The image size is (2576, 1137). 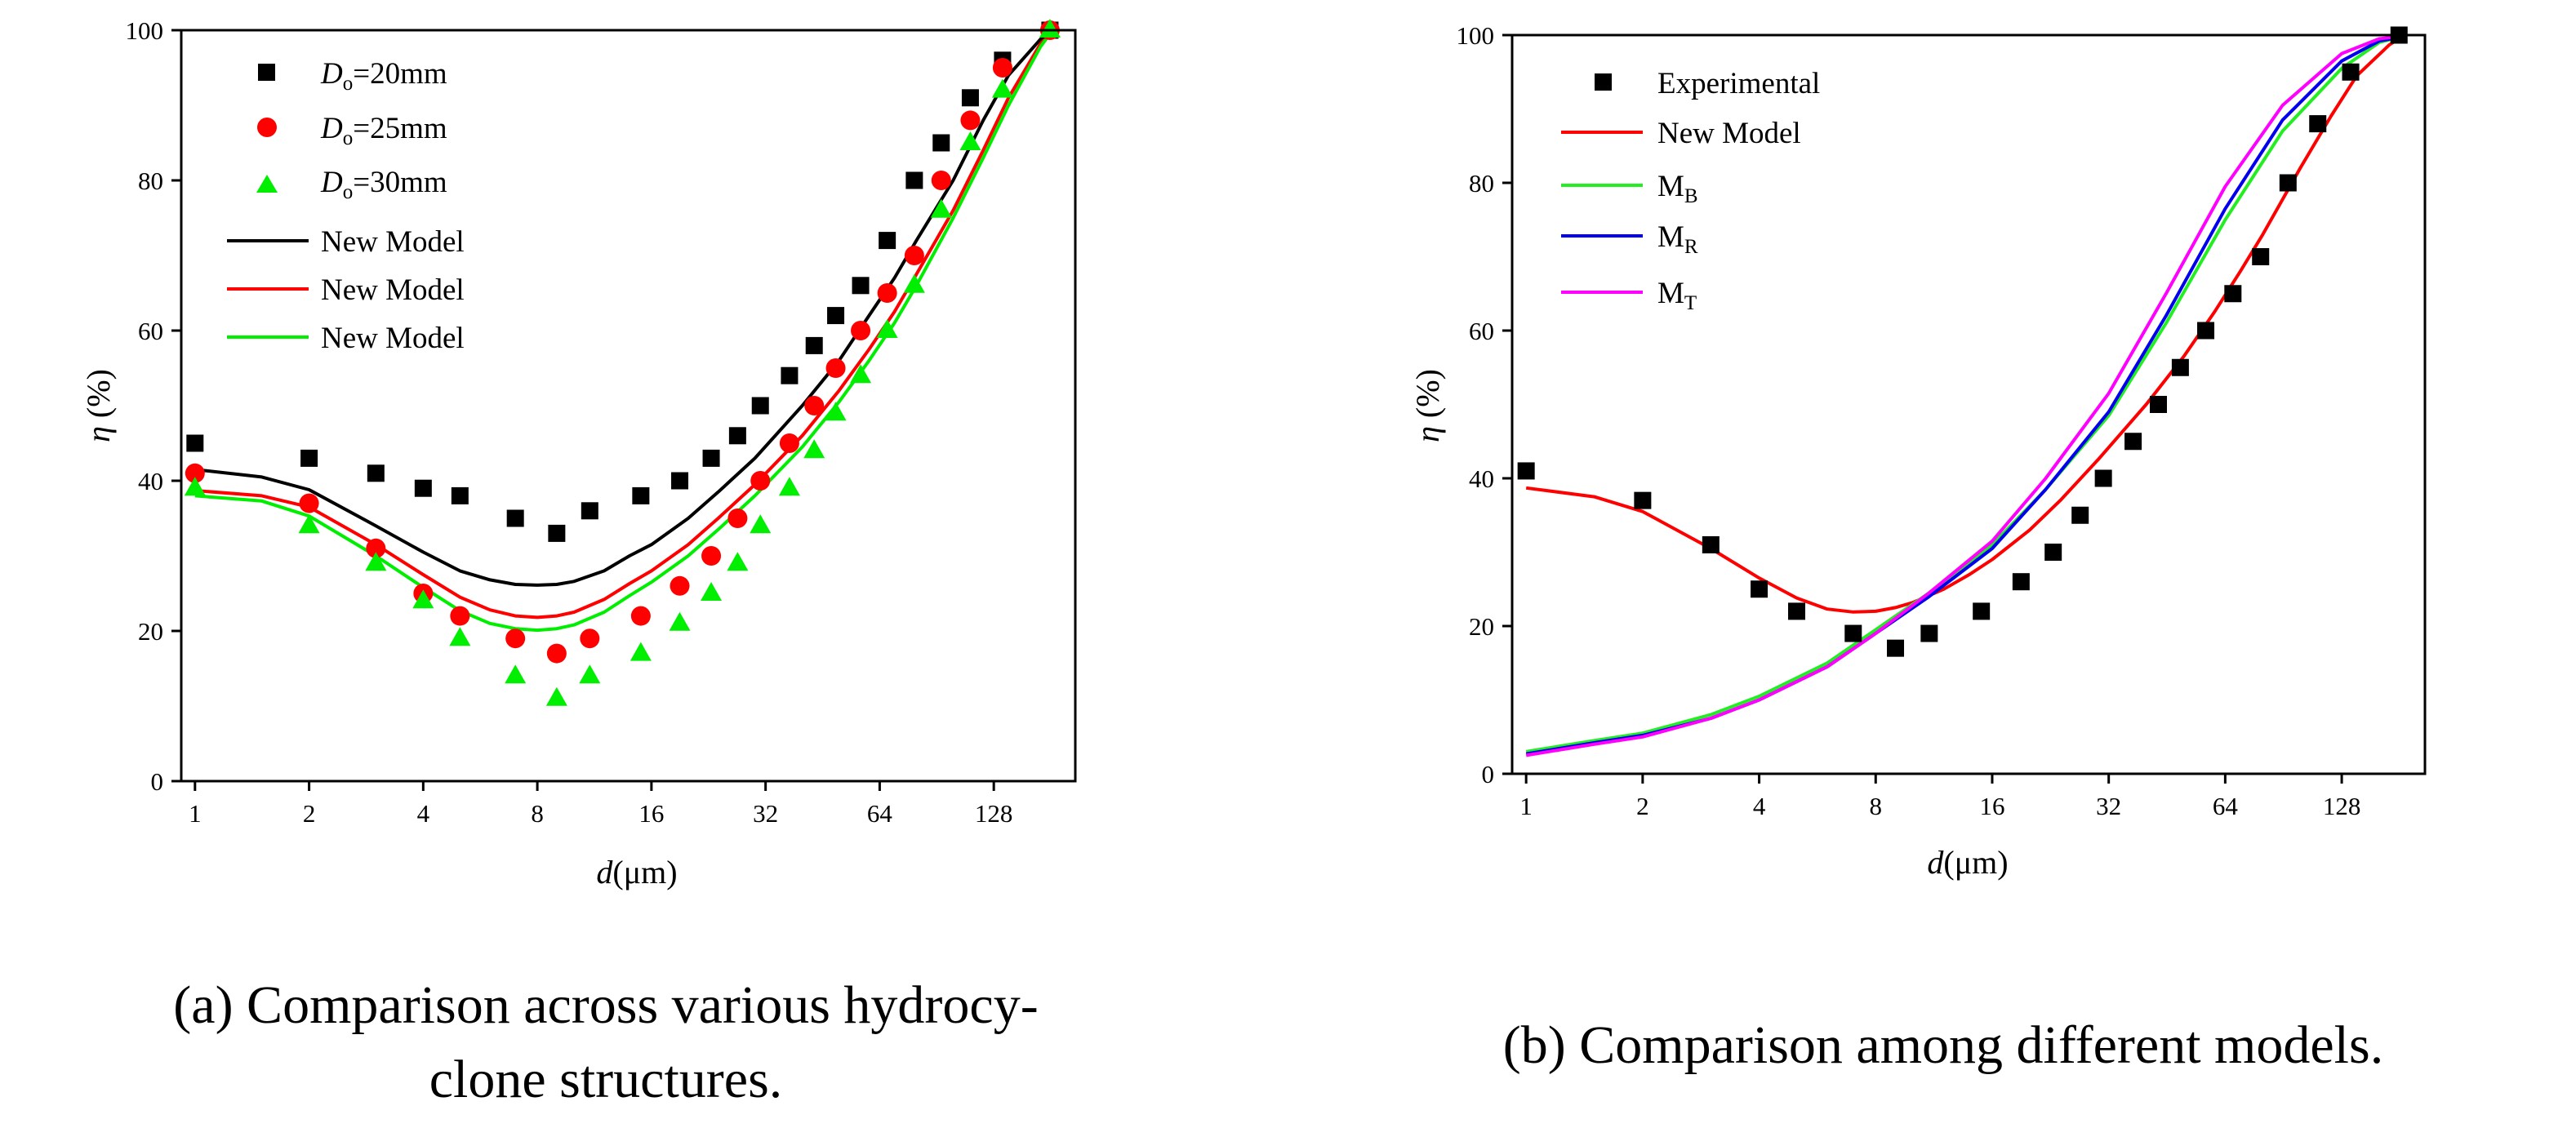 I want to click on x-tick-label: 4, so click(x=1760, y=806).